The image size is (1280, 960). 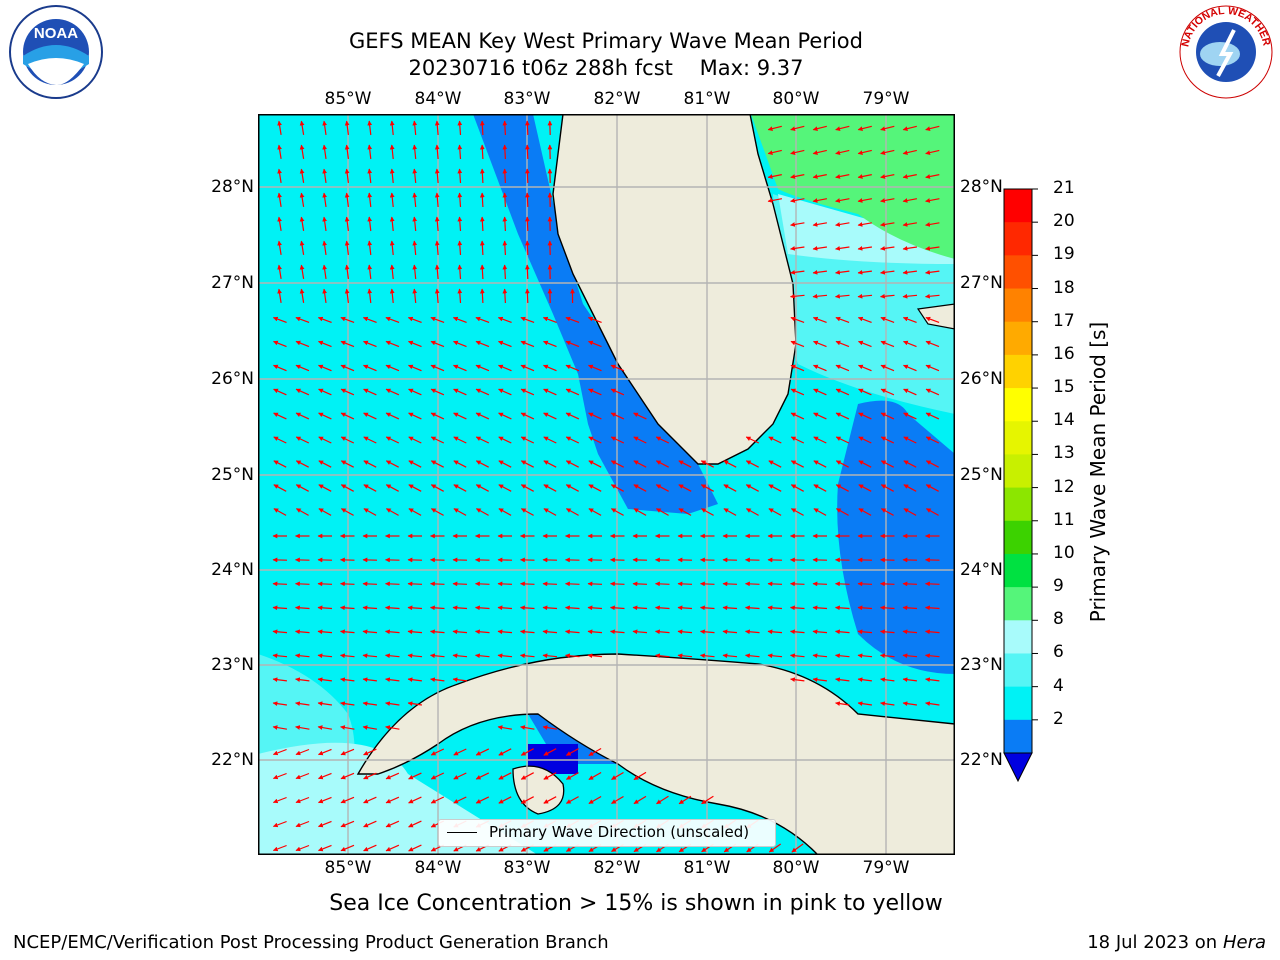 What do you see at coordinates (1064, 420) in the screenshot?
I see `colorbar-tick-label: 14` at bounding box center [1064, 420].